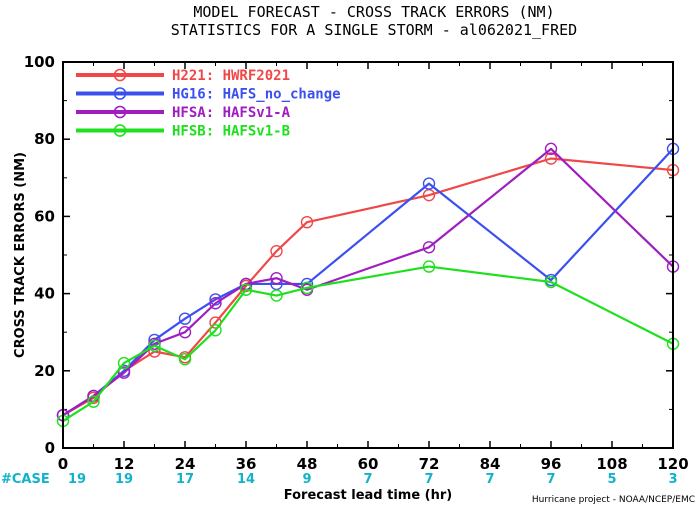 Image resolution: width=700 pixels, height=506 pixels. I want to click on x-axis-label: Forecast lead time (hr), so click(368, 495).